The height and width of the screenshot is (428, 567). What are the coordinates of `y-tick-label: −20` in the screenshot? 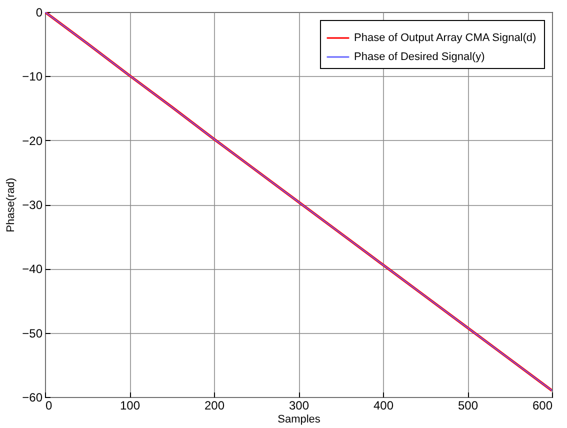 It's located at (32, 141).